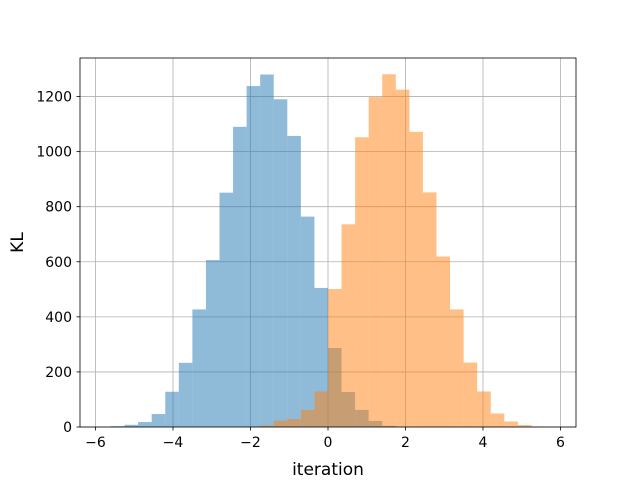 This screenshot has width=640, height=480. What do you see at coordinates (58, 318) in the screenshot?
I see `y-tick-label: 400` at bounding box center [58, 318].